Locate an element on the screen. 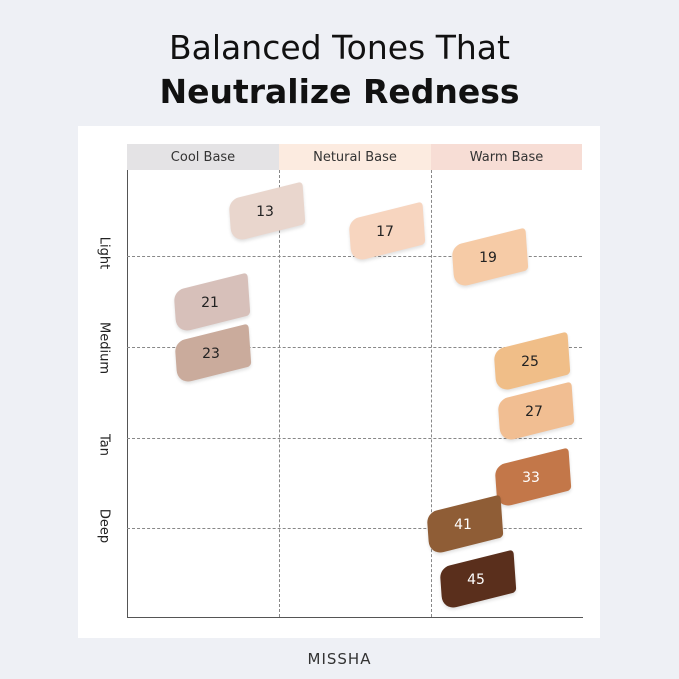 The width and height of the screenshot is (679, 679). shade-label: 13 is located at coordinates (265, 212).